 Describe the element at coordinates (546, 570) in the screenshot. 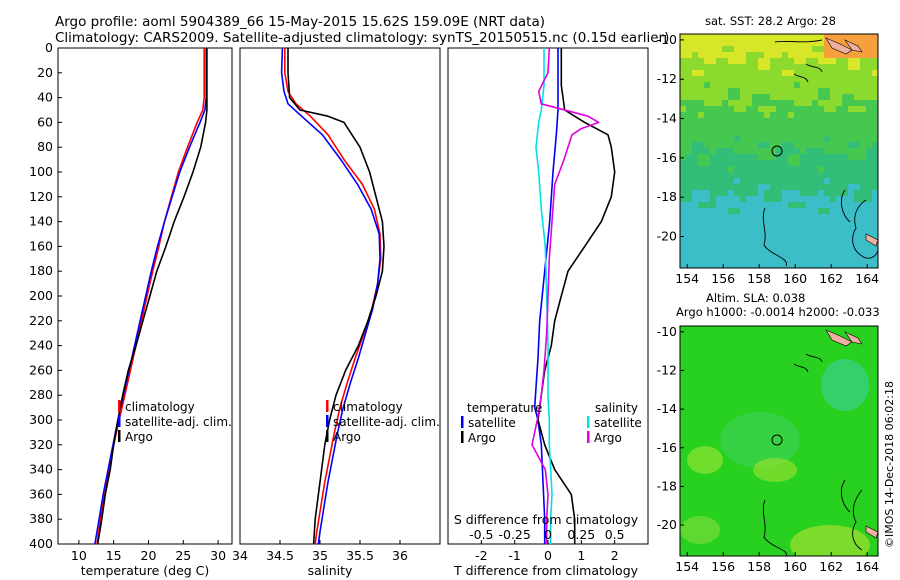

I see `t-difference-axis-label: T difference from climatology` at that location.